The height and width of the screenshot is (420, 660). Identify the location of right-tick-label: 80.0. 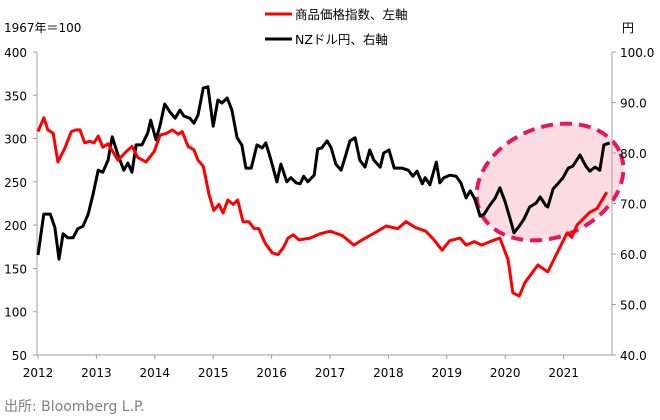
(633, 154).